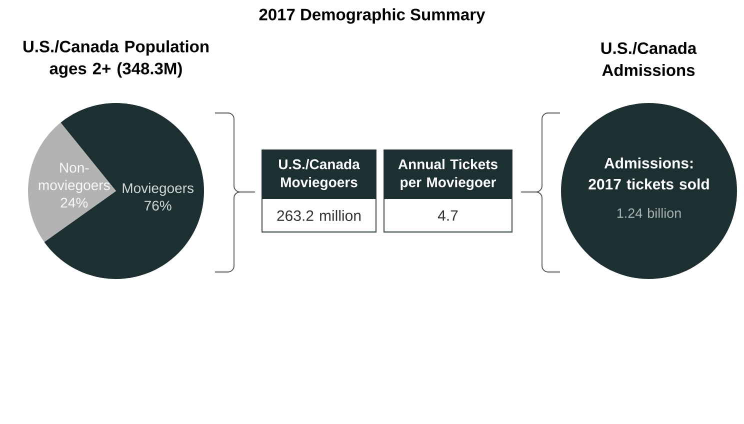 The width and height of the screenshot is (744, 424). I want to click on data-label: 76%, so click(158, 205).